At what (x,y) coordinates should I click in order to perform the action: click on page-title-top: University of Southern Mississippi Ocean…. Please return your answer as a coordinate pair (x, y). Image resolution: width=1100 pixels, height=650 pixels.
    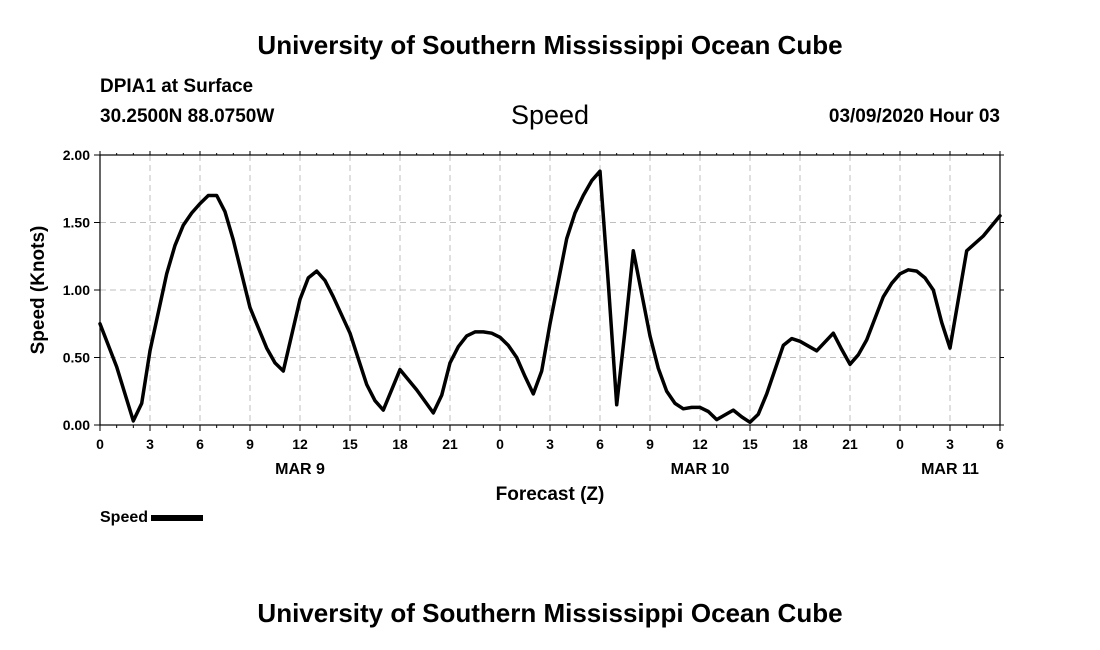
    Looking at the image, I should click on (550, 45).